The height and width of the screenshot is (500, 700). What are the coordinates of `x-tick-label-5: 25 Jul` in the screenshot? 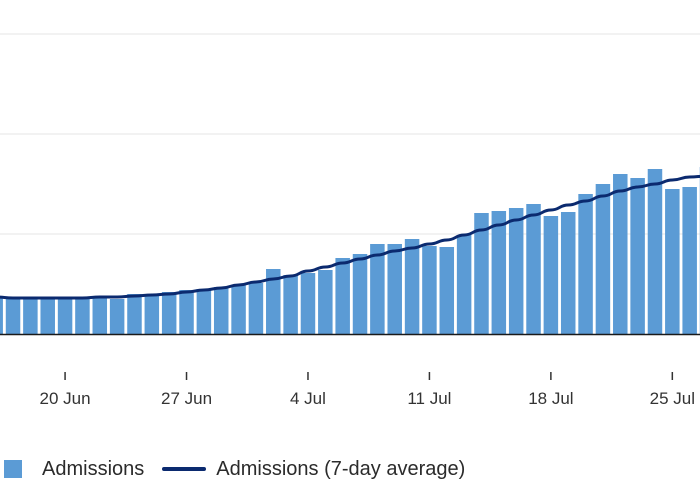 It's located at (672, 398).